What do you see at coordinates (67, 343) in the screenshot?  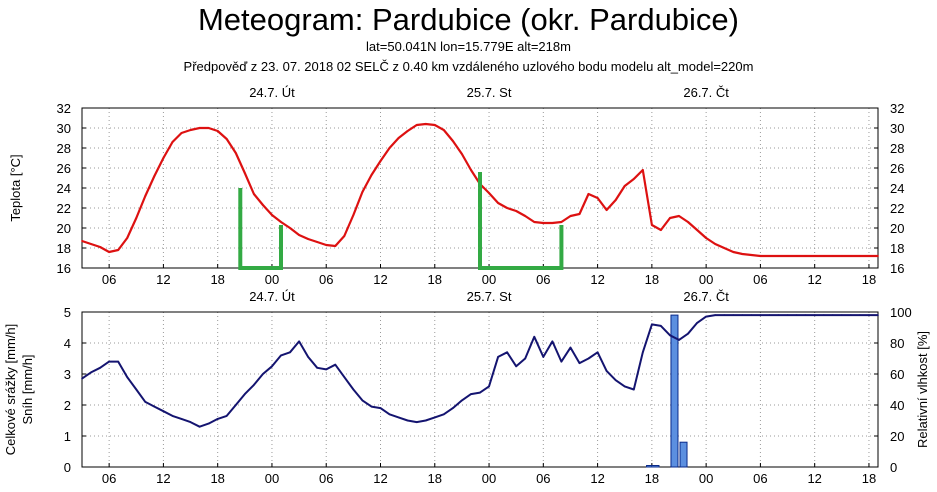 I see `precip-ytick-left: 4` at bounding box center [67, 343].